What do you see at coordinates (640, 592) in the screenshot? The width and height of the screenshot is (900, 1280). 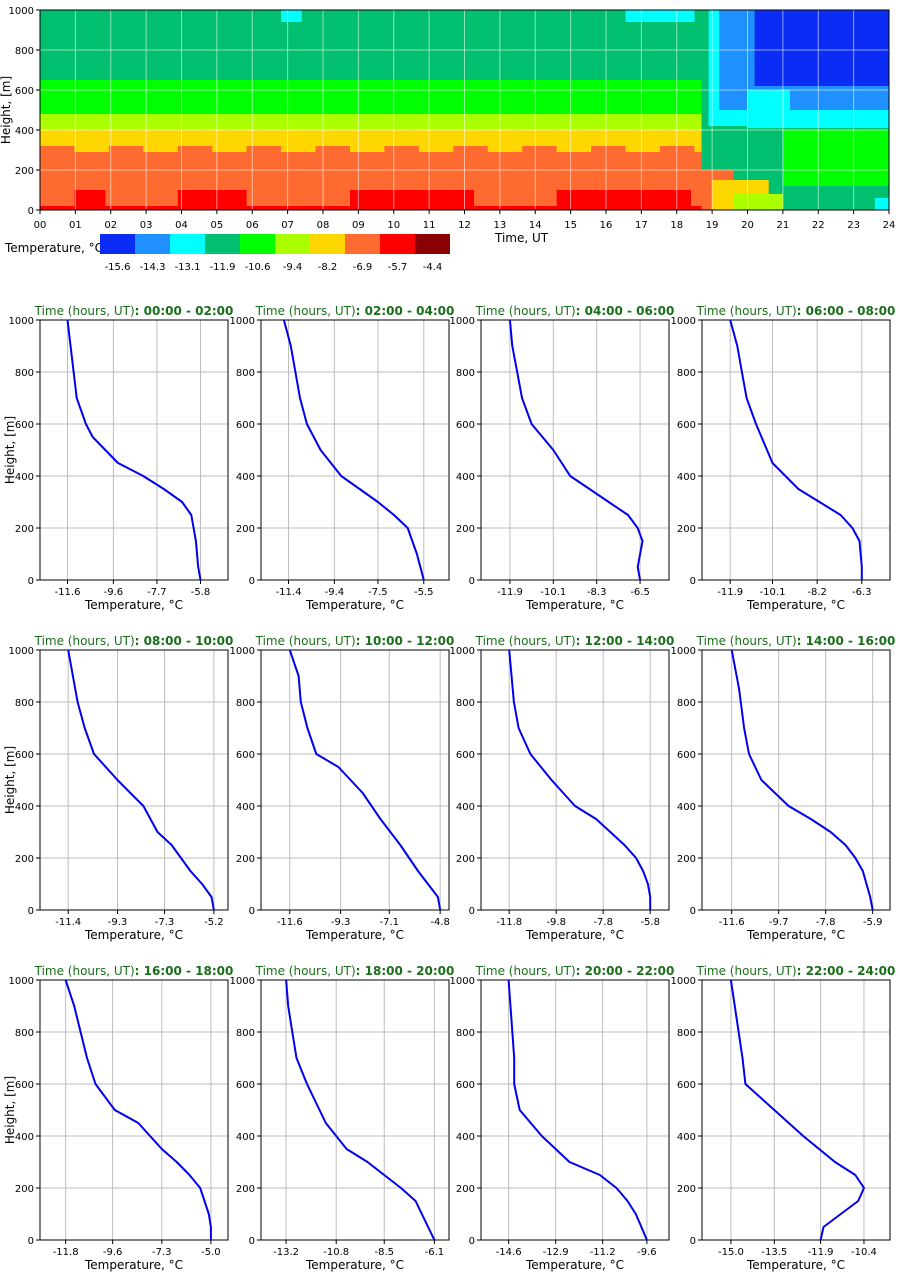 I see `x-tick-label: -6.5` at bounding box center [640, 592].